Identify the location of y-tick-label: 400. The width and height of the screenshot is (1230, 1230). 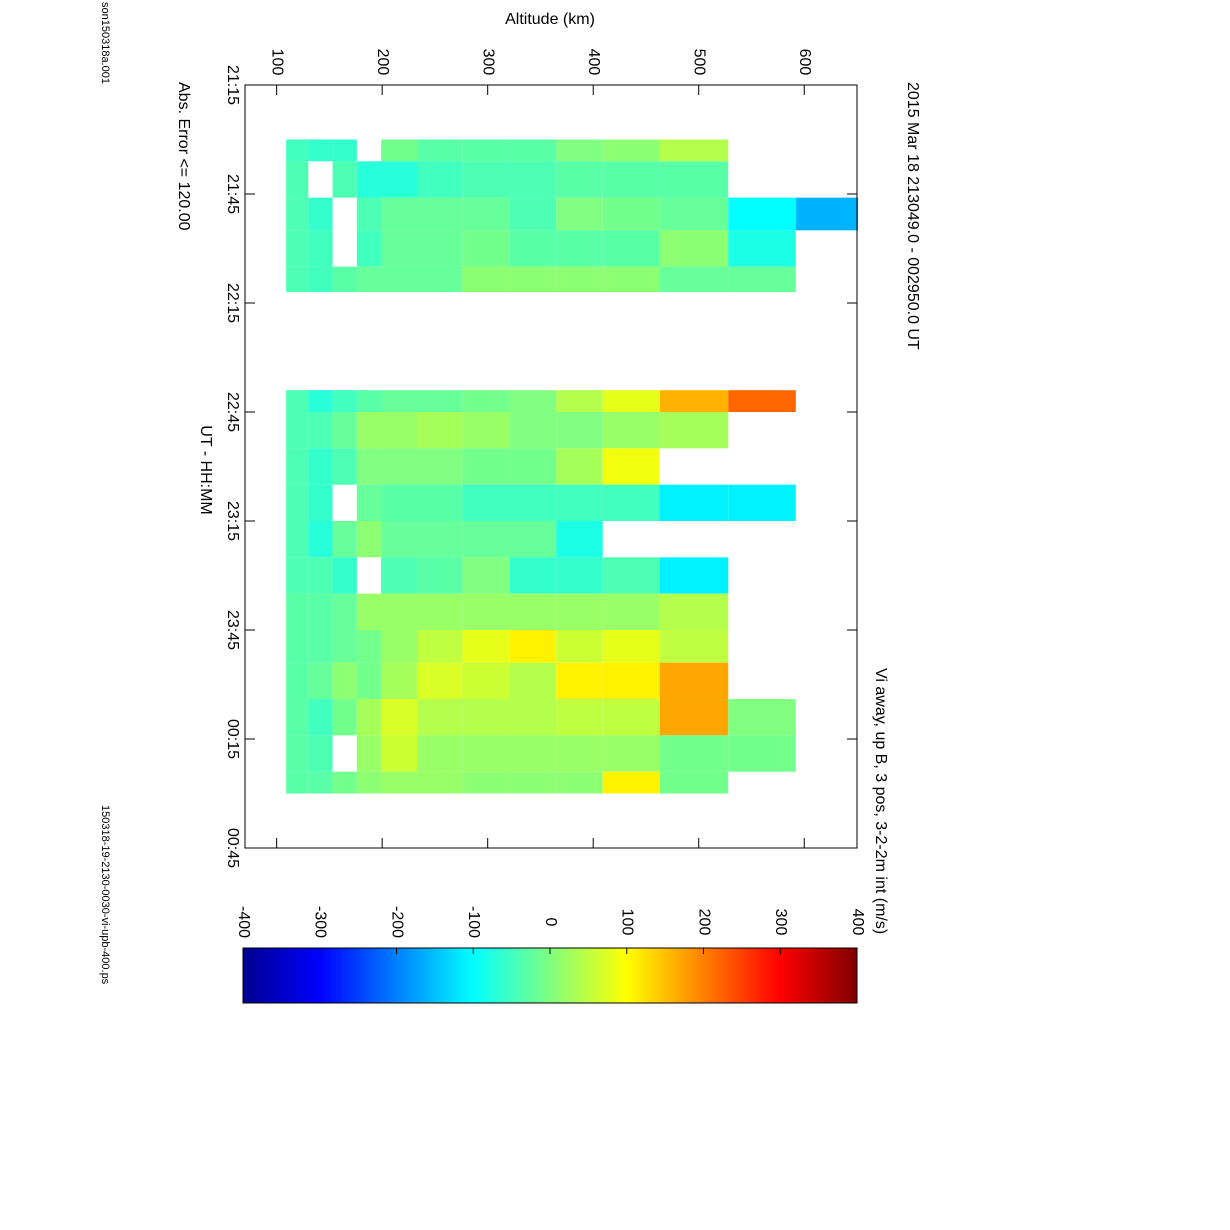
(593, 62).